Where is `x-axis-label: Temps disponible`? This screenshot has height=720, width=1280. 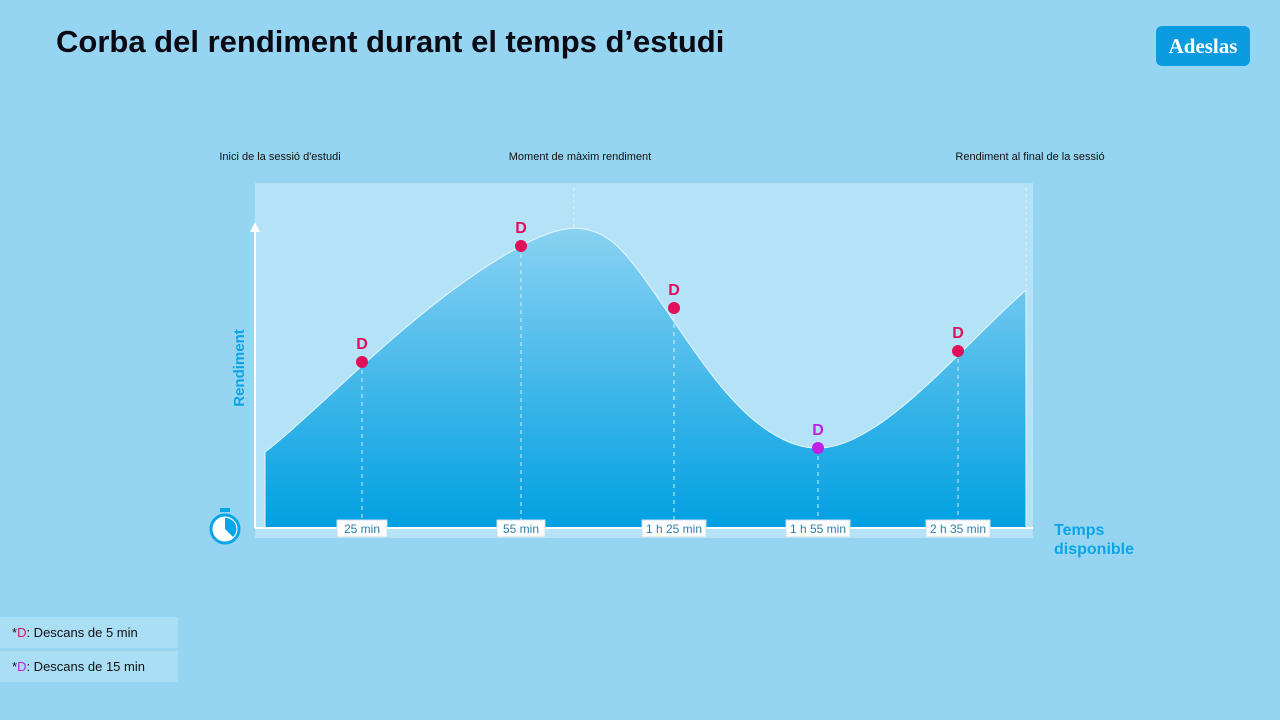 x-axis-label: Temps disponible is located at coordinates (1094, 540).